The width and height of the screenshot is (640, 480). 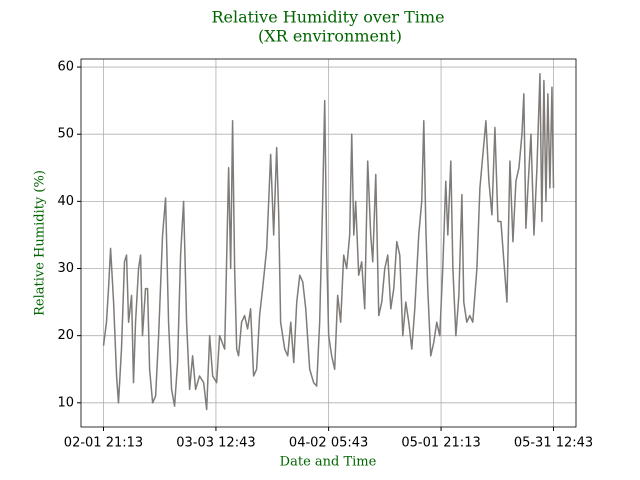 I want to click on y-tick-label: 50, so click(x=65, y=134).